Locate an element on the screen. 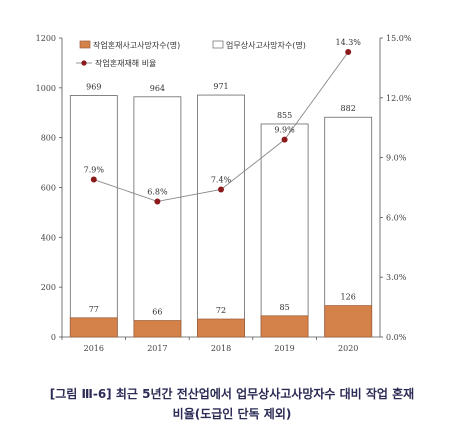 The height and width of the screenshot is (437, 464). ratio-value-label: 14.3% is located at coordinates (348, 42).